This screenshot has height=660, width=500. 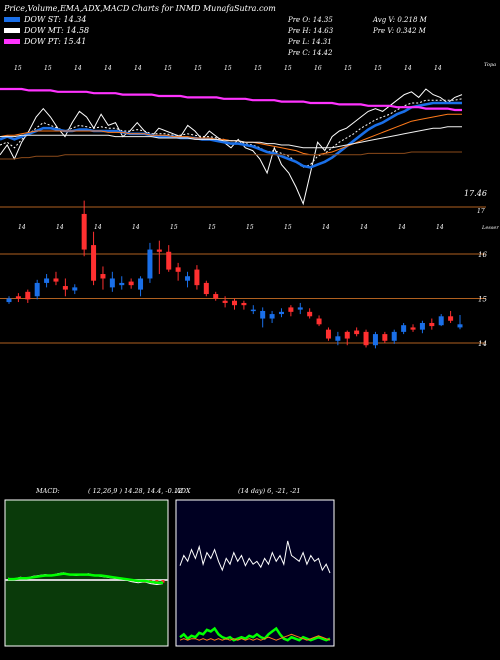 What do you see at coordinates (490, 228) in the screenshot?
I see `panel-corner-label: Lesser` at bounding box center [490, 228].